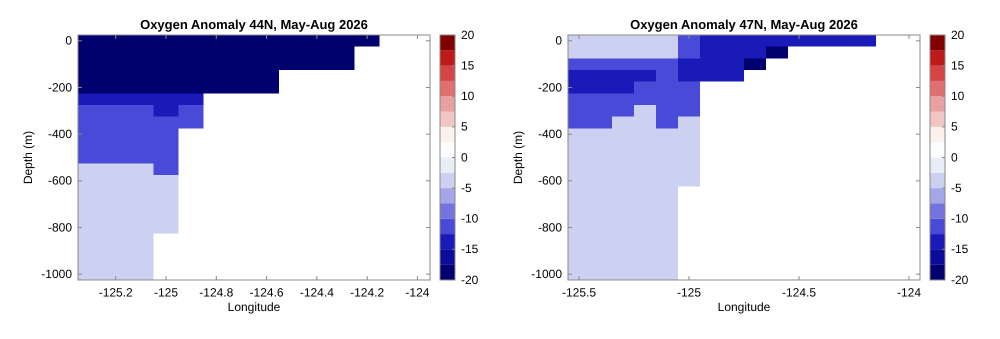  Describe the element at coordinates (799, 293) in the screenshot. I see `x-tick-label: -124.5` at that location.